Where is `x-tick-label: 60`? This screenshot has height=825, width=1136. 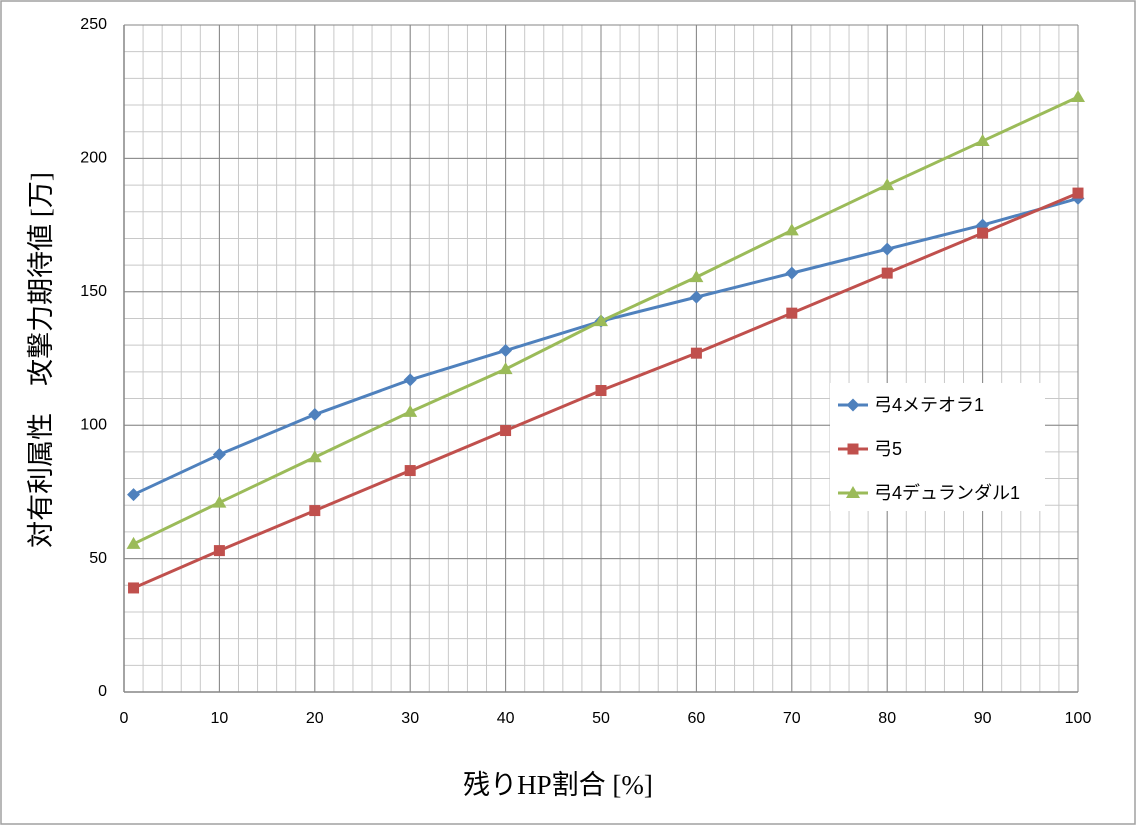 x-tick-label: 60 is located at coordinates (697, 718).